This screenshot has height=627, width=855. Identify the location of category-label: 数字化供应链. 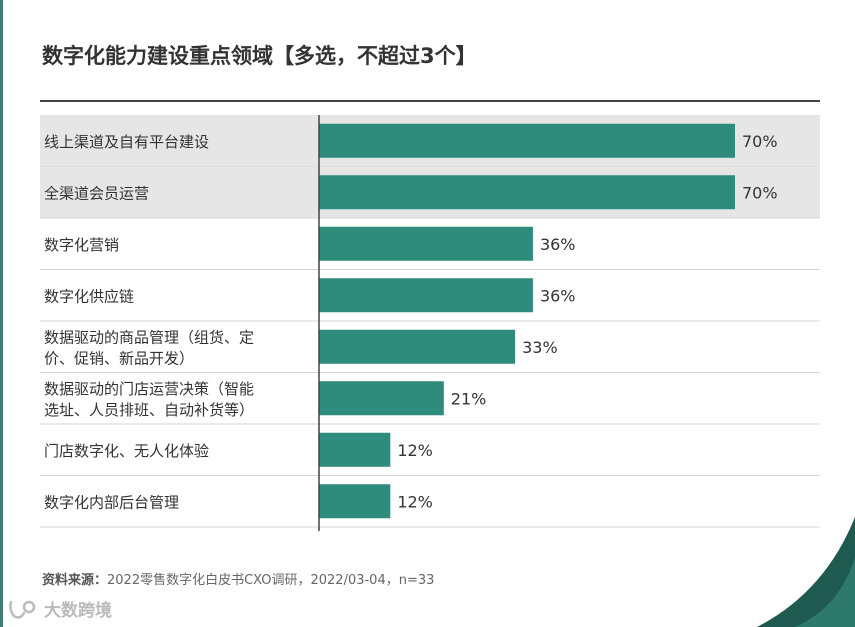
(89, 296).